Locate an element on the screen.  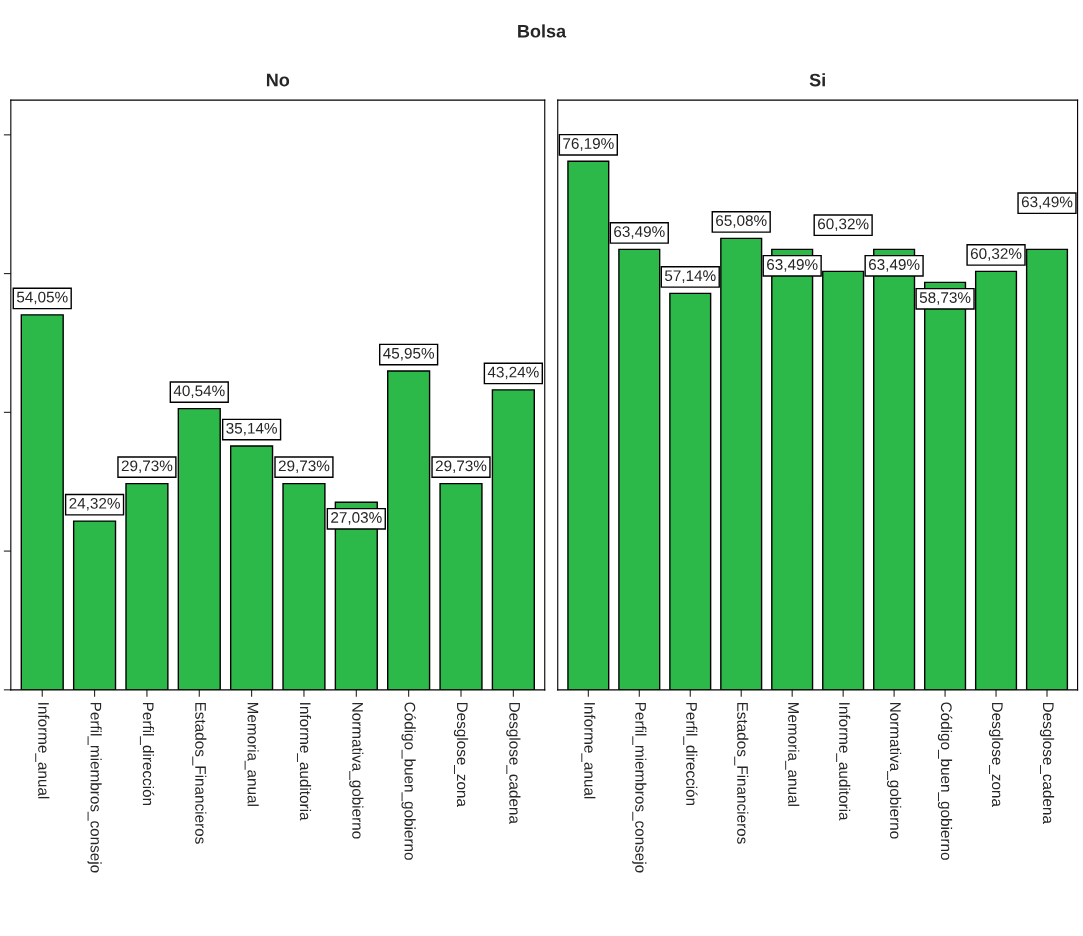
data-label: 45,95% is located at coordinates (409, 354).